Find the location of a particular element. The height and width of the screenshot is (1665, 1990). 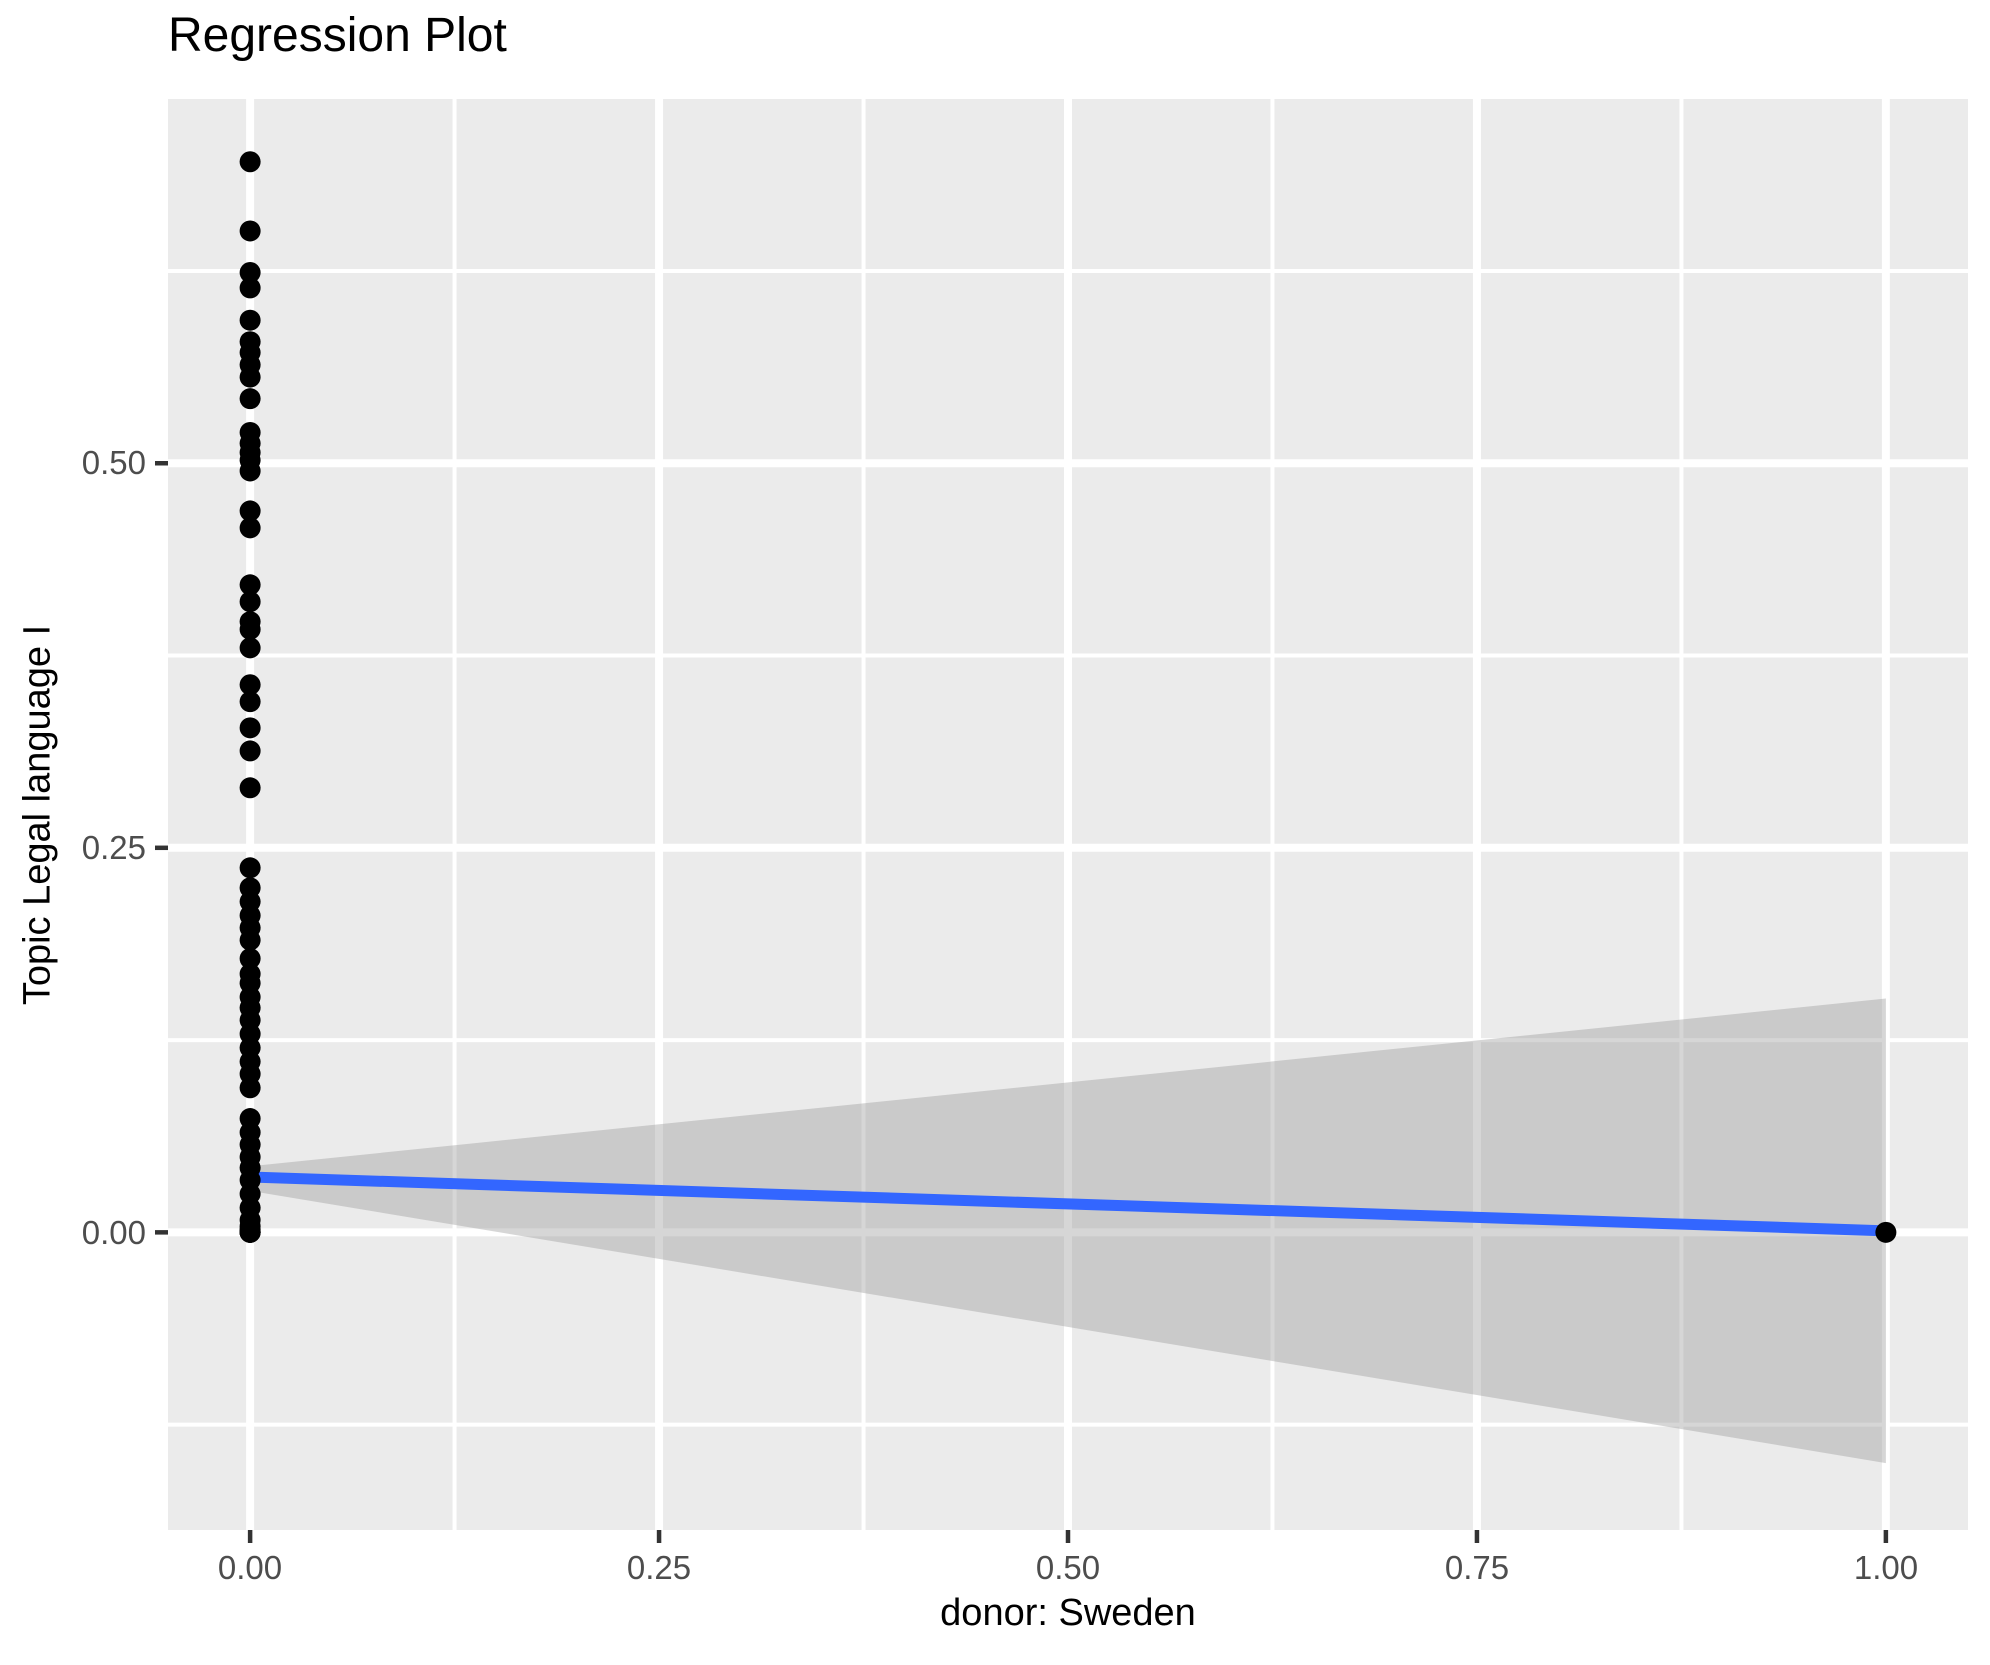

x-tick-label-1.00: 1.00 is located at coordinates (1886, 1567).